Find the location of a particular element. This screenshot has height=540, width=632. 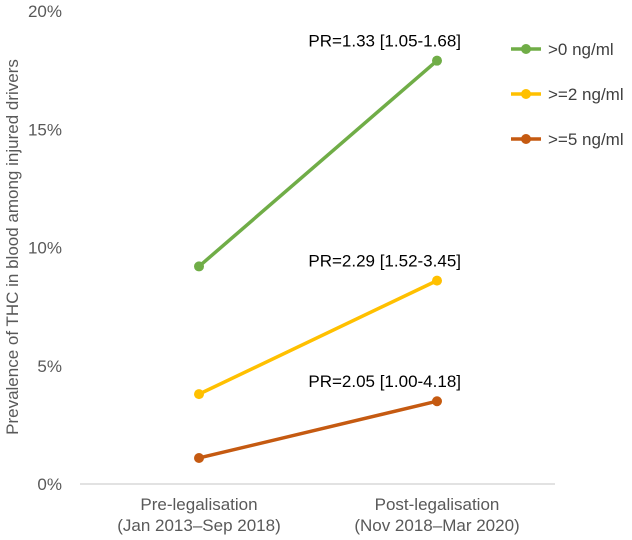

y-tick-label: 15% is located at coordinates (45, 129).